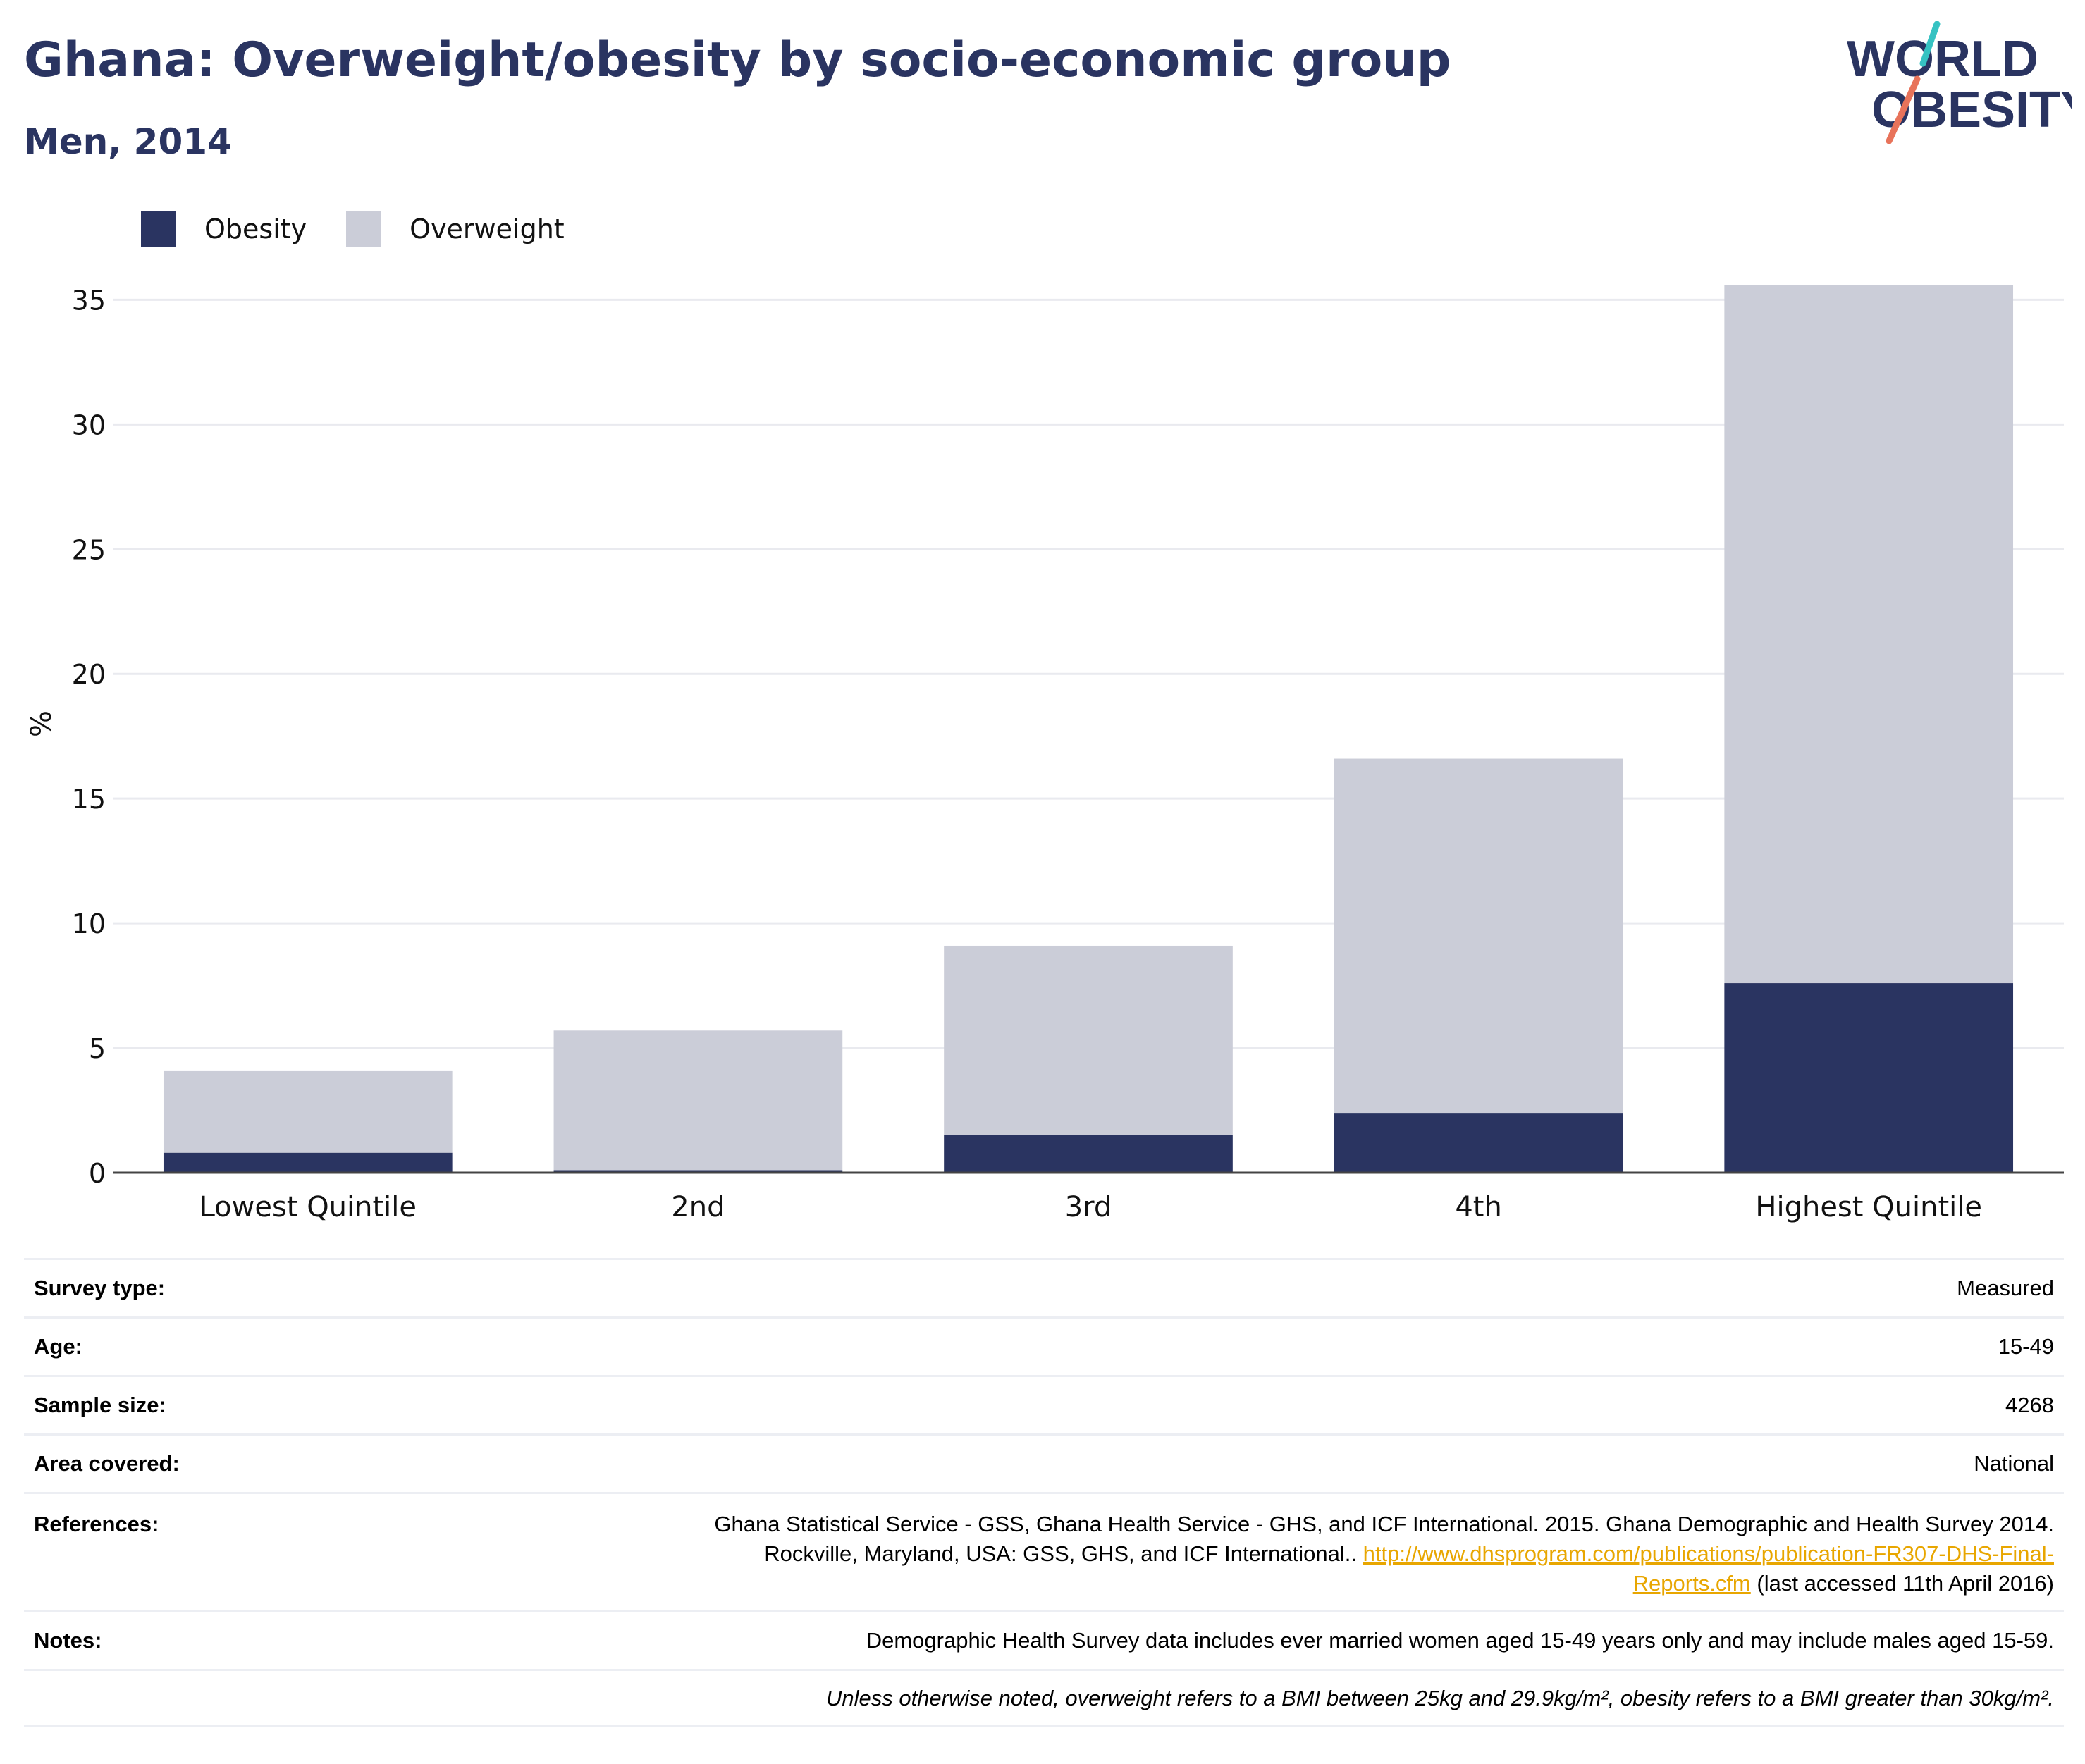  Describe the element at coordinates (68, 1640) in the screenshot. I see `info-label: Notes:` at that location.